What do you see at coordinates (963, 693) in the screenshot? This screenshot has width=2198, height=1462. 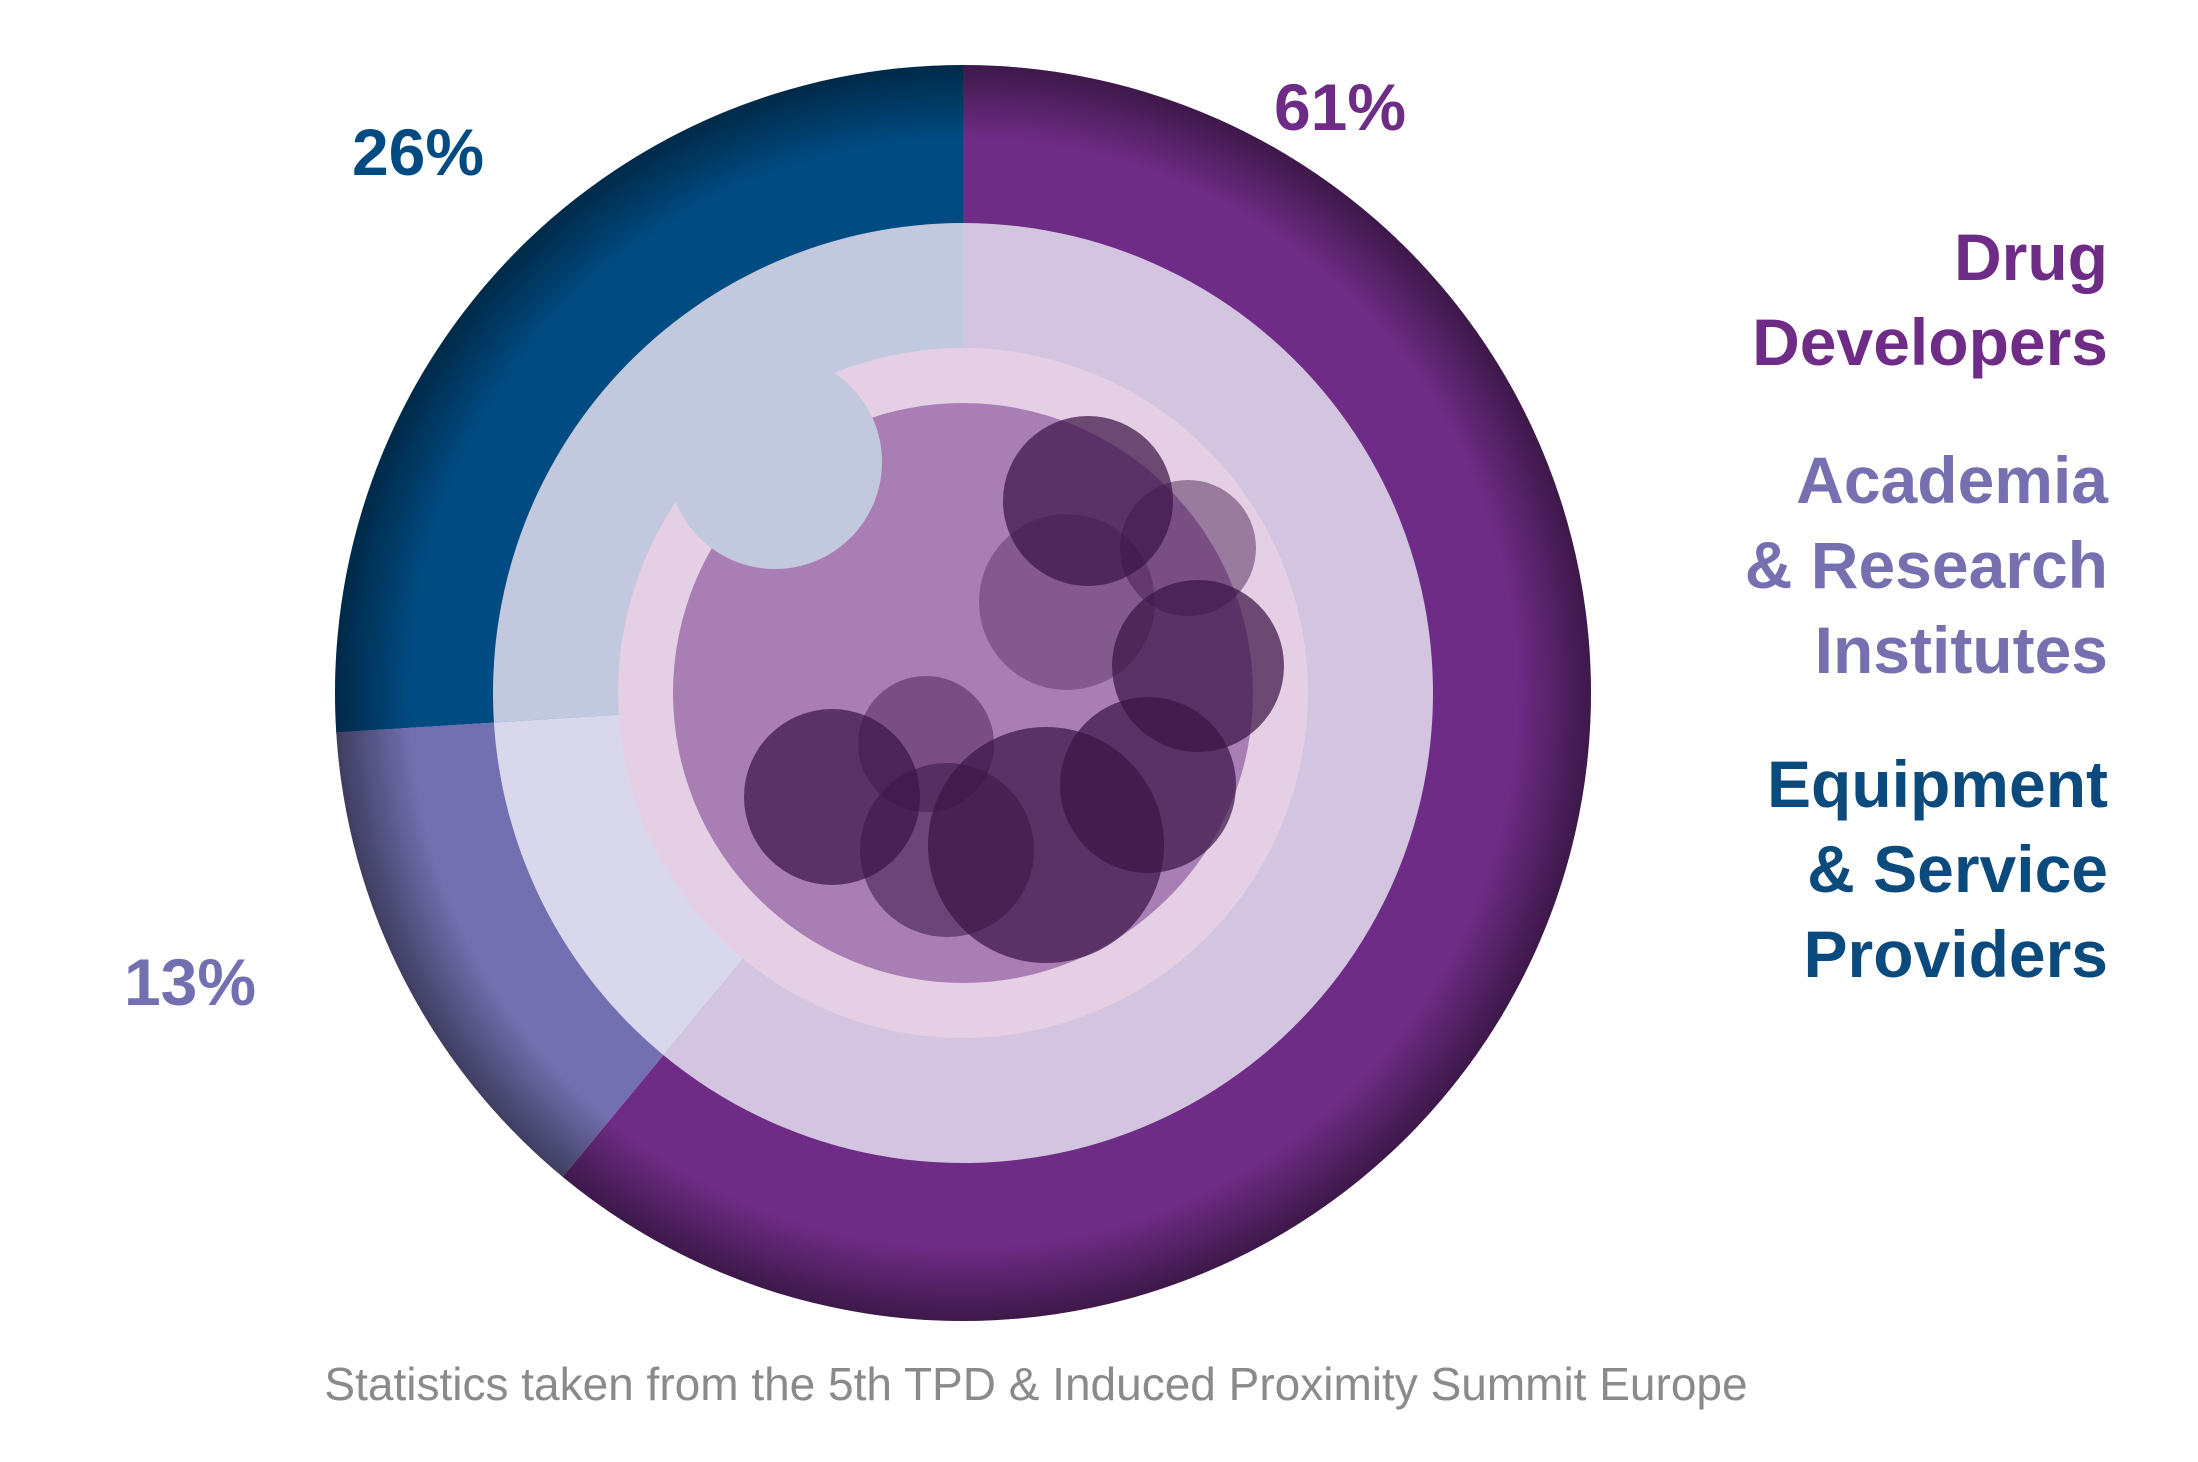 I see `core-decoration` at bounding box center [963, 693].